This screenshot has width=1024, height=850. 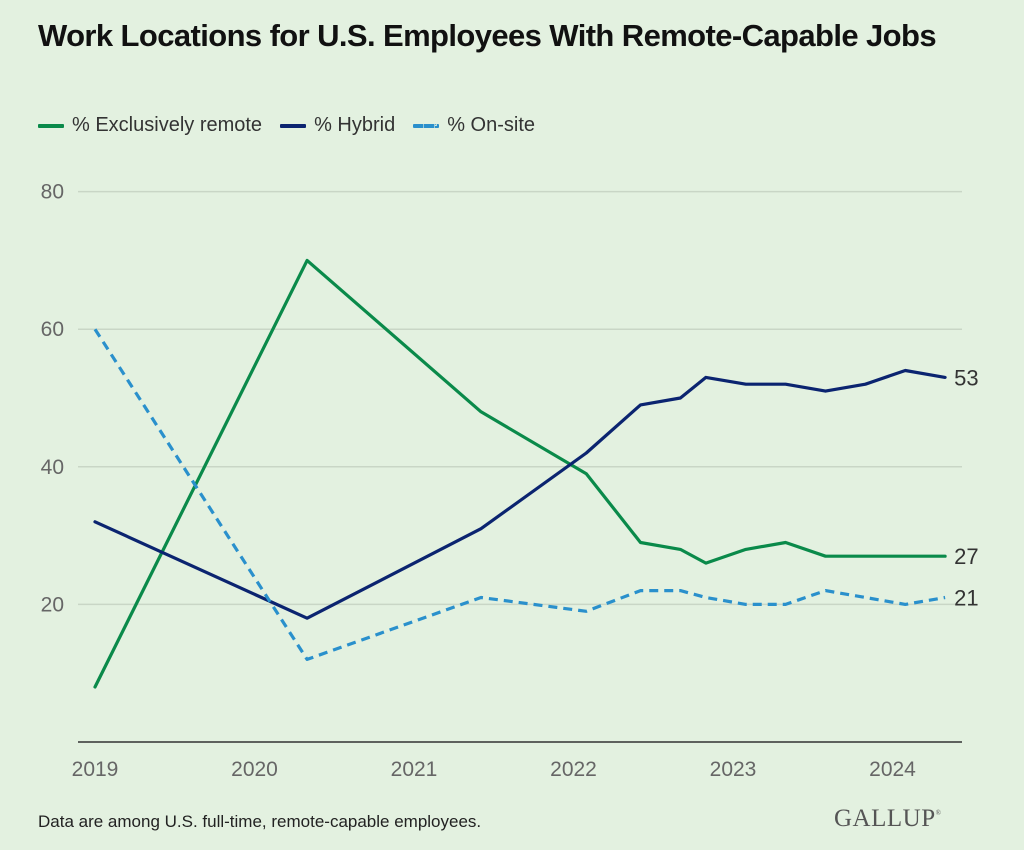 What do you see at coordinates (892, 769) in the screenshot?
I see `x-tick-label: 2024` at bounding box center [892, 769].